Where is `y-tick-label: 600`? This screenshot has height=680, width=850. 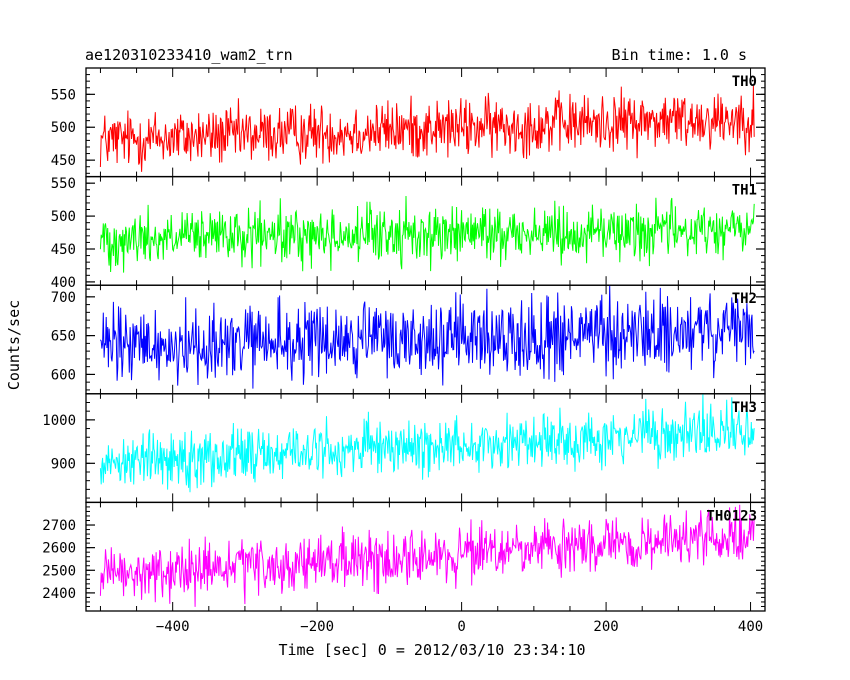
y-tick-label: 600 is located at coordinates (63, 375).